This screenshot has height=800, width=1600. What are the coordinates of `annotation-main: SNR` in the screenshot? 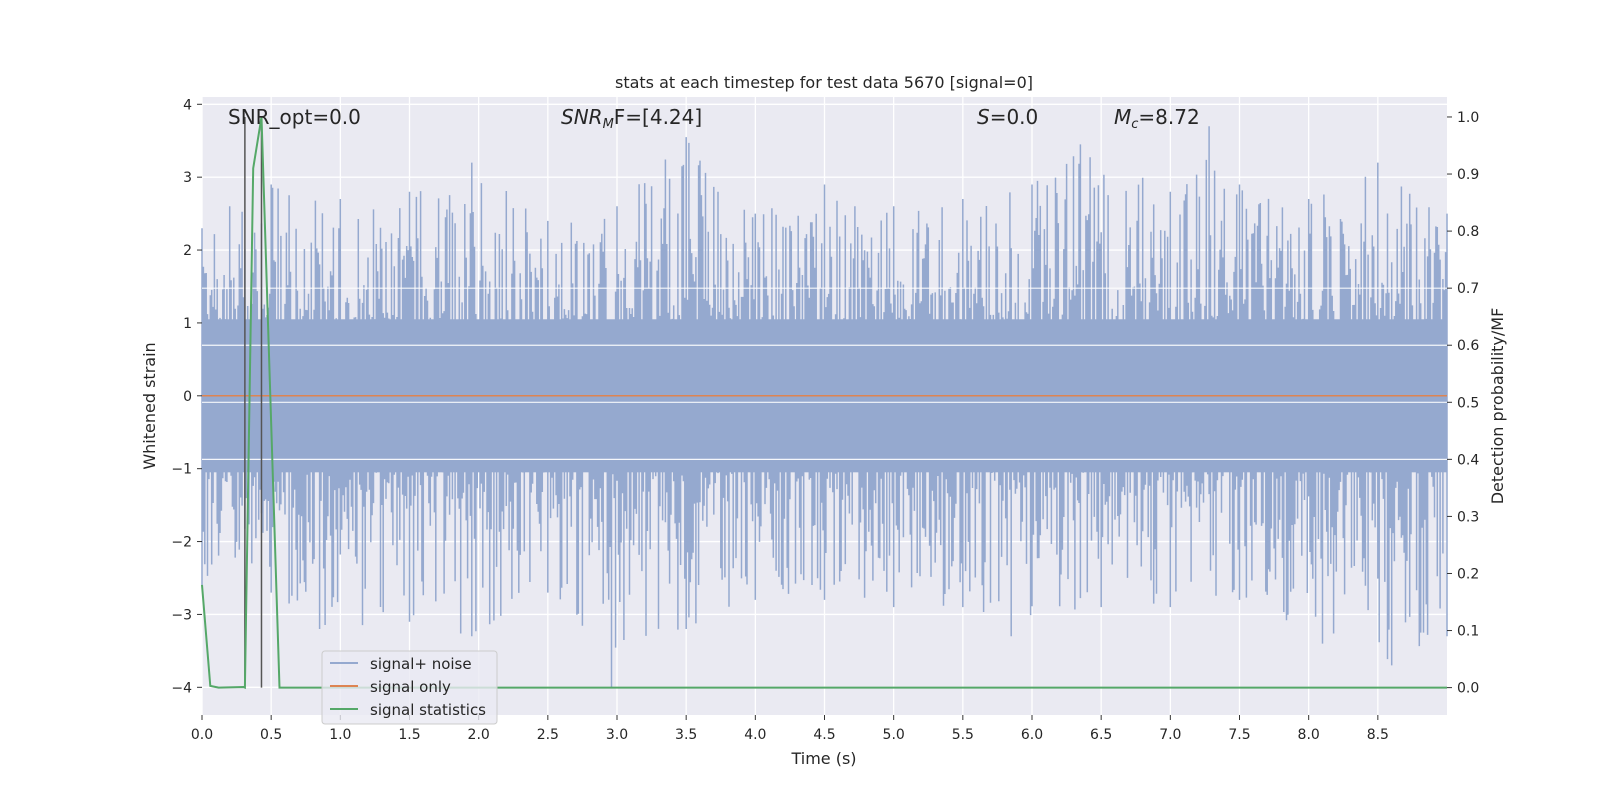 It's located at (582, 117).